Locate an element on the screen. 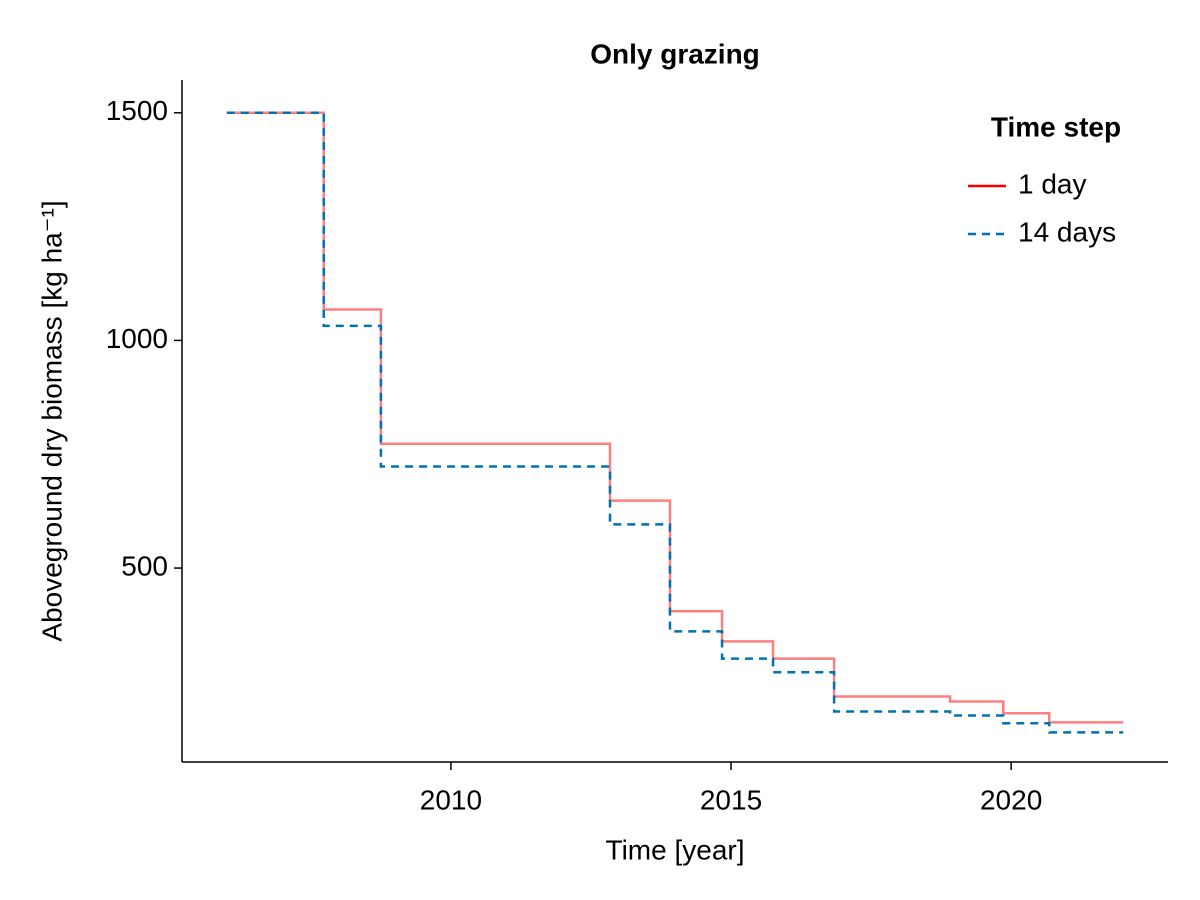 Image resolution: width=1200 pixels, height=900 pixels. x-tick-label: 2015 is located at coordinates (731, 799).